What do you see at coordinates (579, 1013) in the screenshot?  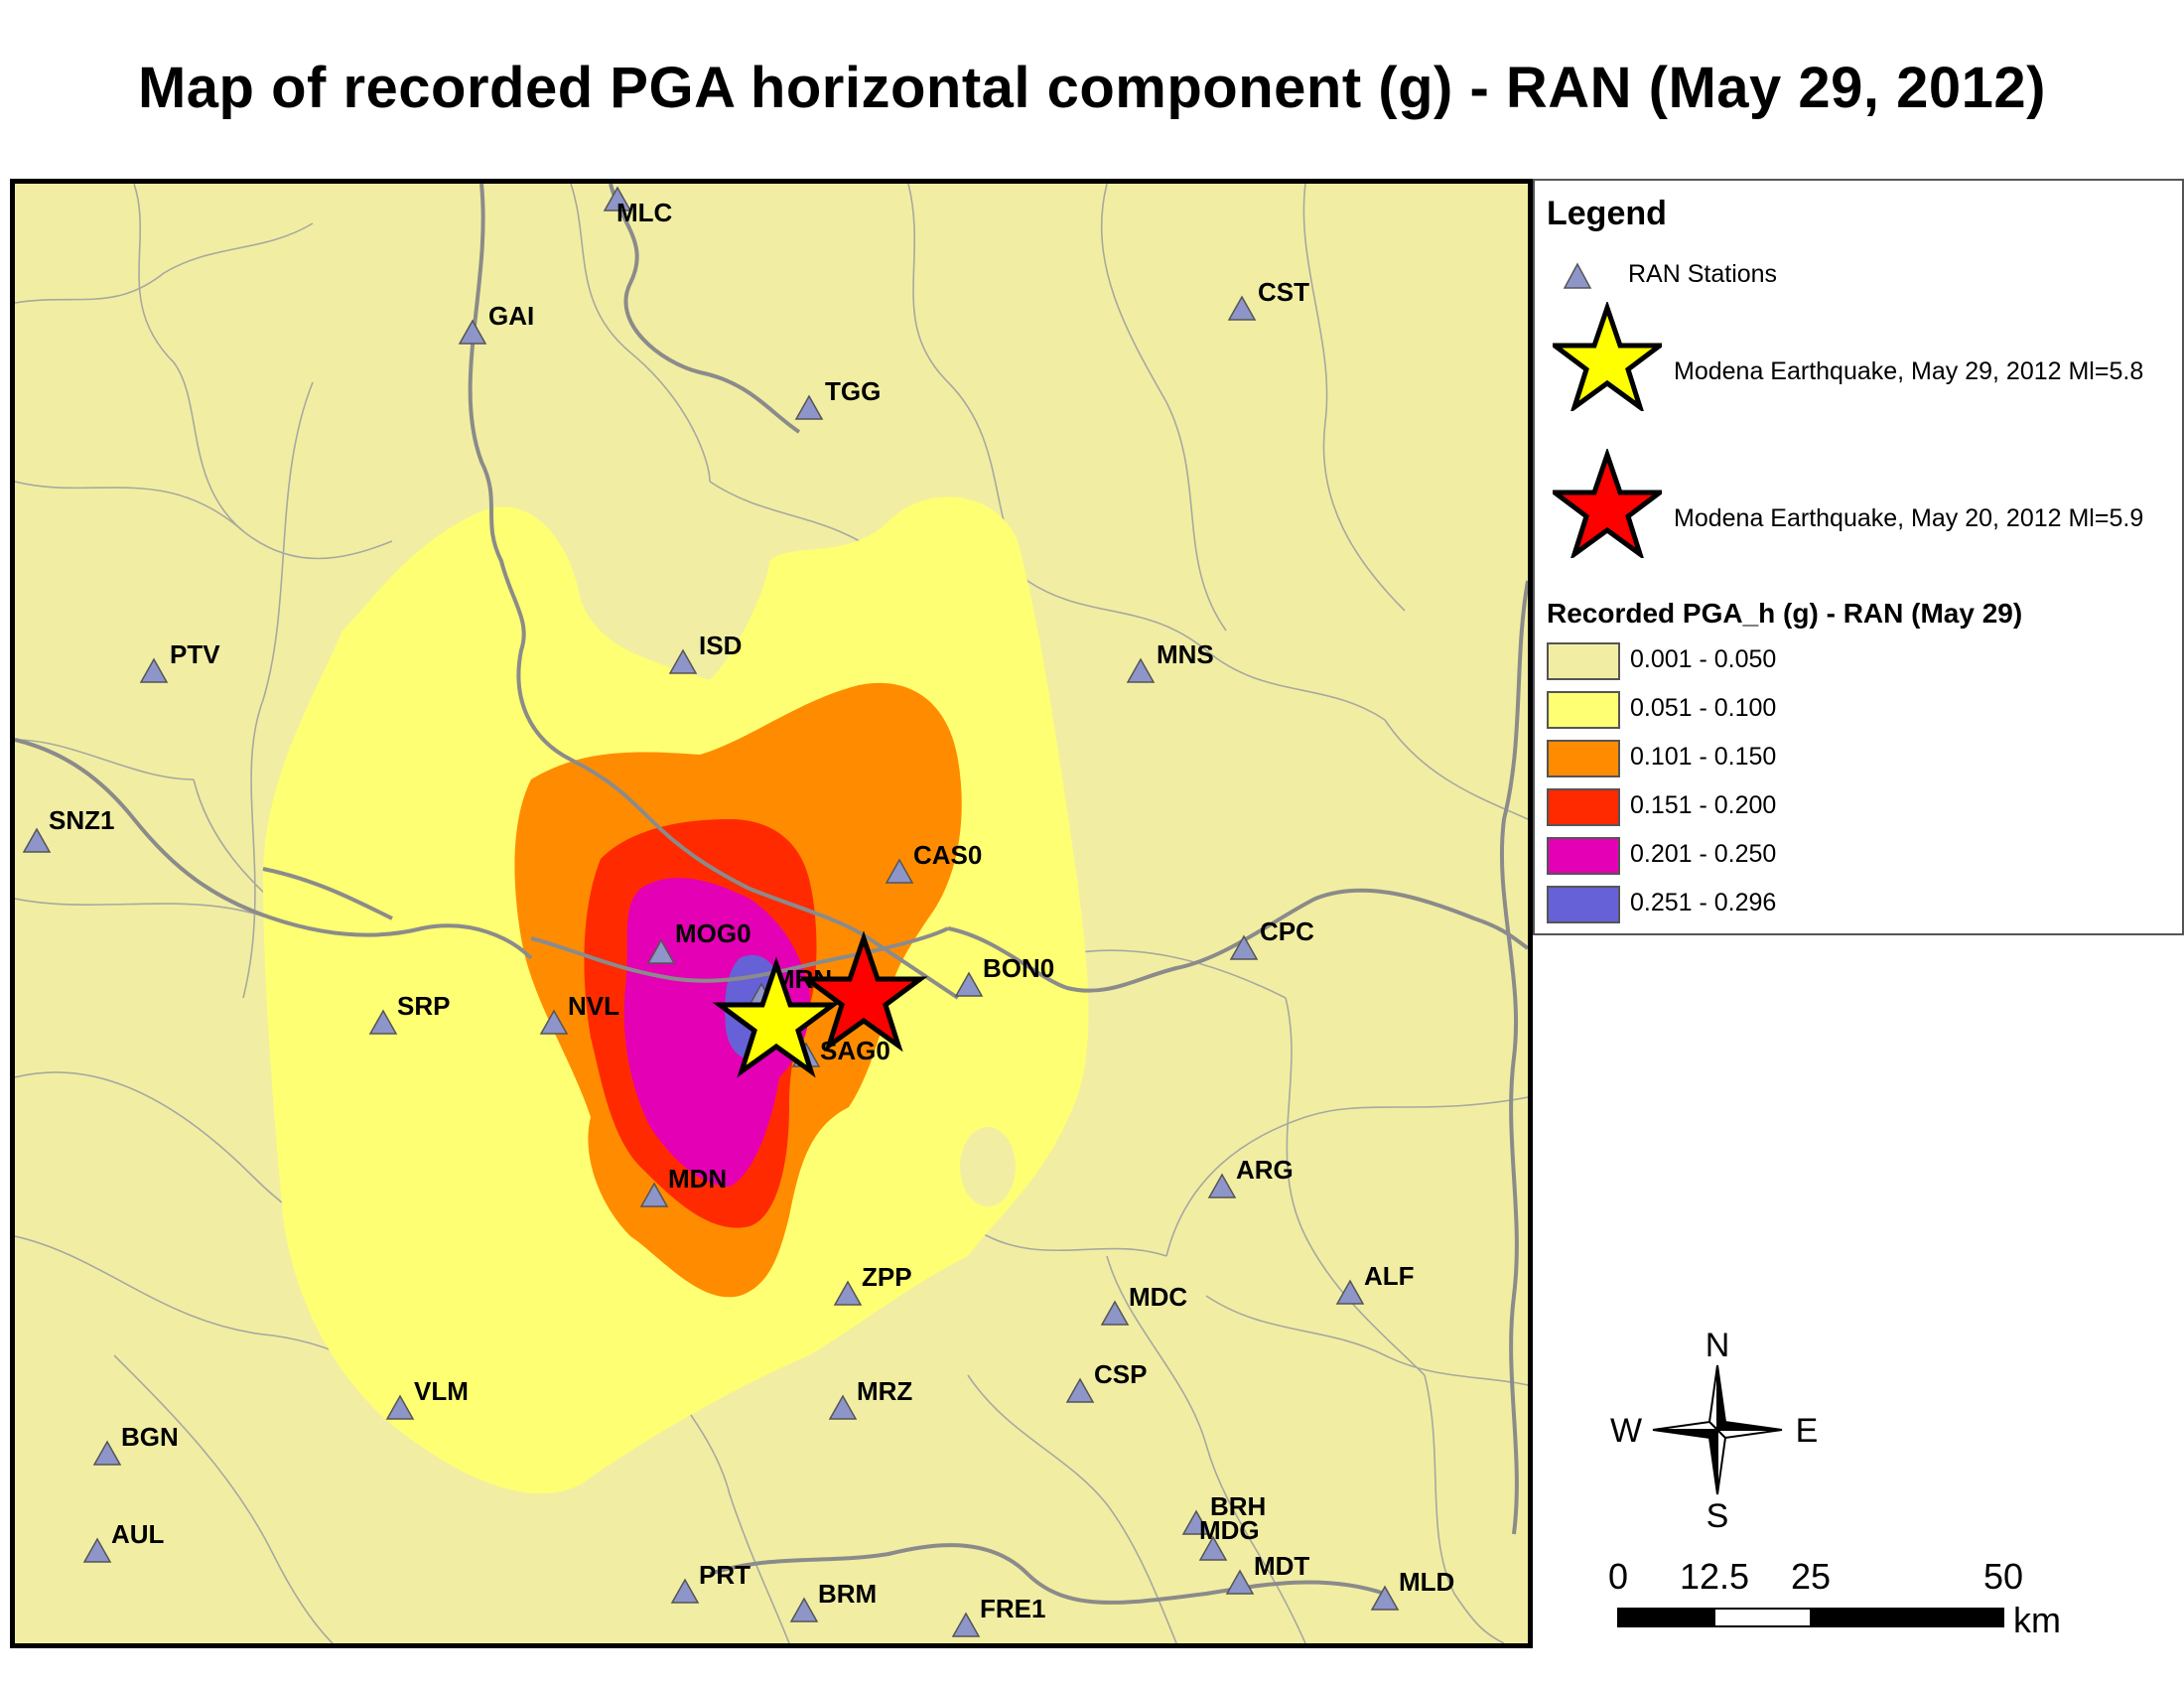 I see `station-nvl: NVL` at bounding box center [579, 1013].